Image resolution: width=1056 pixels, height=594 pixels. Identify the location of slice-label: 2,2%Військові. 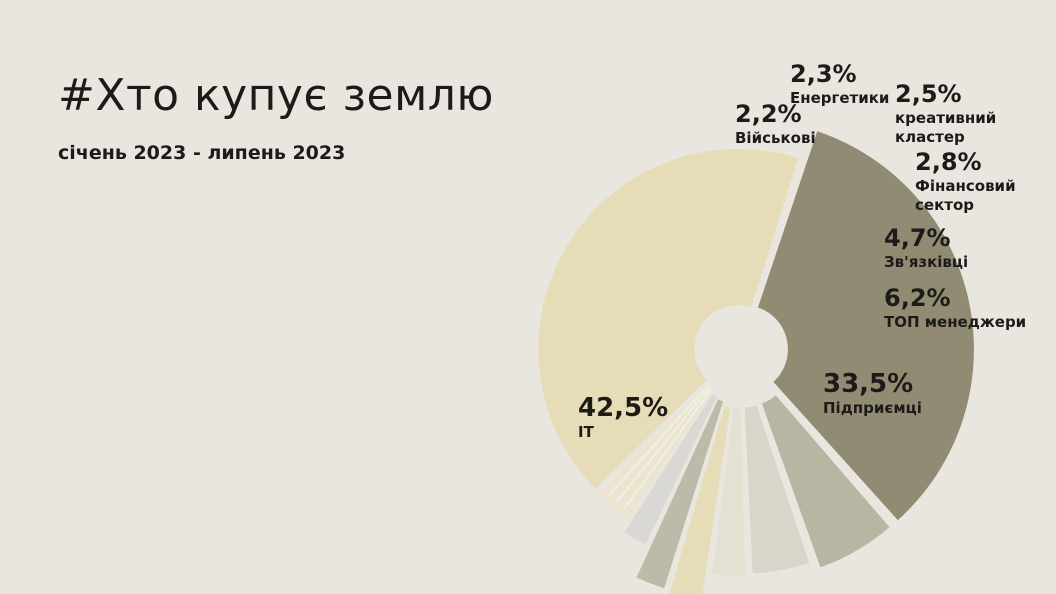
(775, 123).